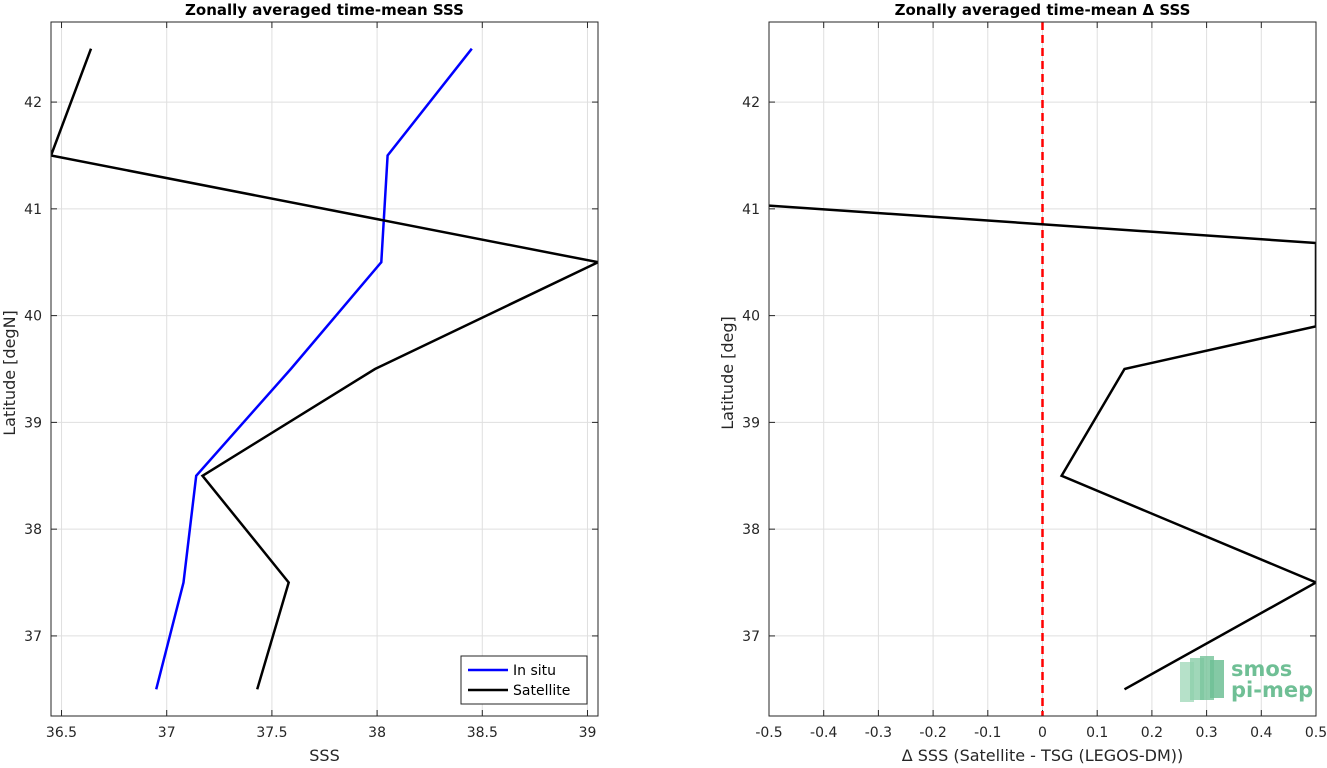 Image resolution: width=1327 pixels, height=768 pixels. I want to click on x-tick-label: -0.5, so click(768, 733).